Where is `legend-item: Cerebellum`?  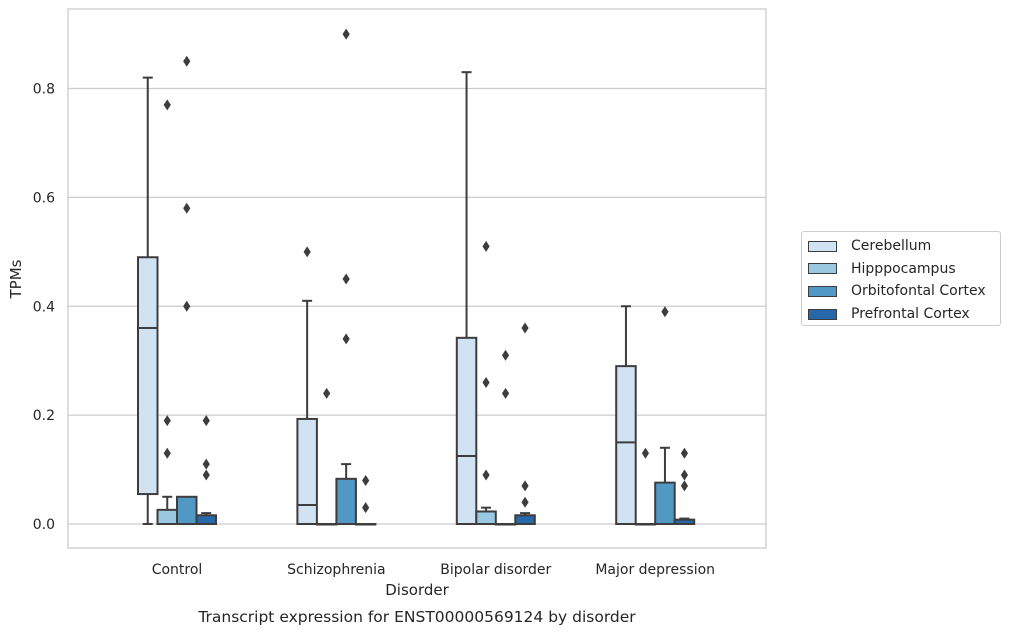
legend-item: Cerebellum is located at coordinates (904, 246).